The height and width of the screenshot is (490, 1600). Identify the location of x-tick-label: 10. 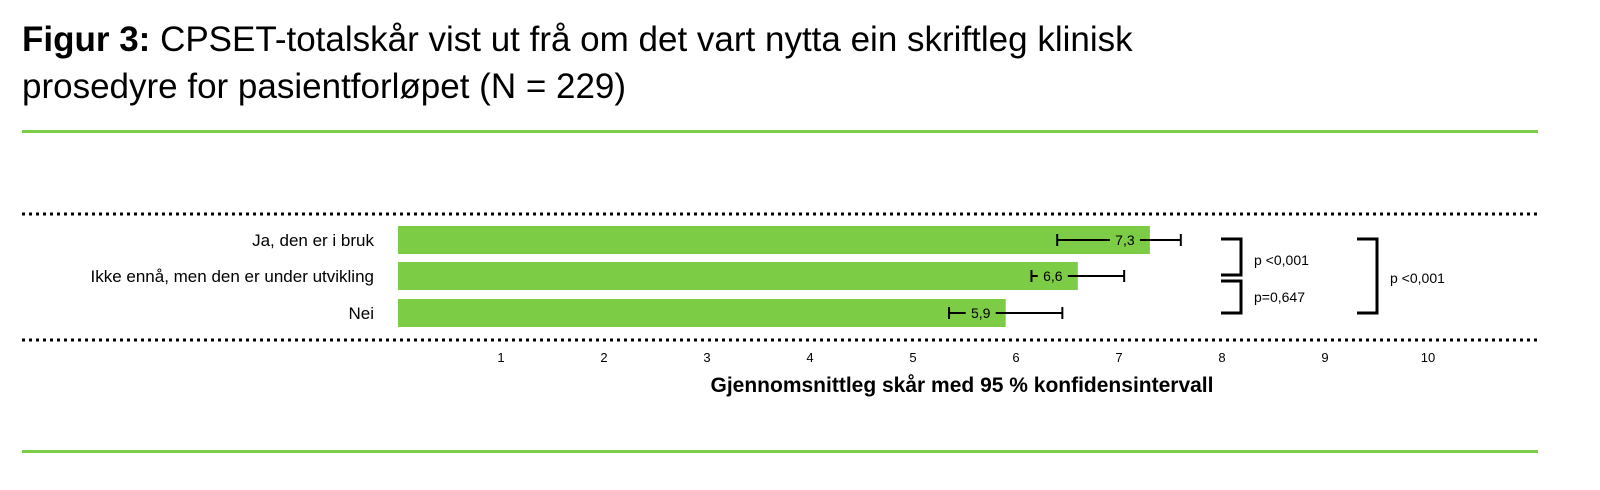
(1428, 357).